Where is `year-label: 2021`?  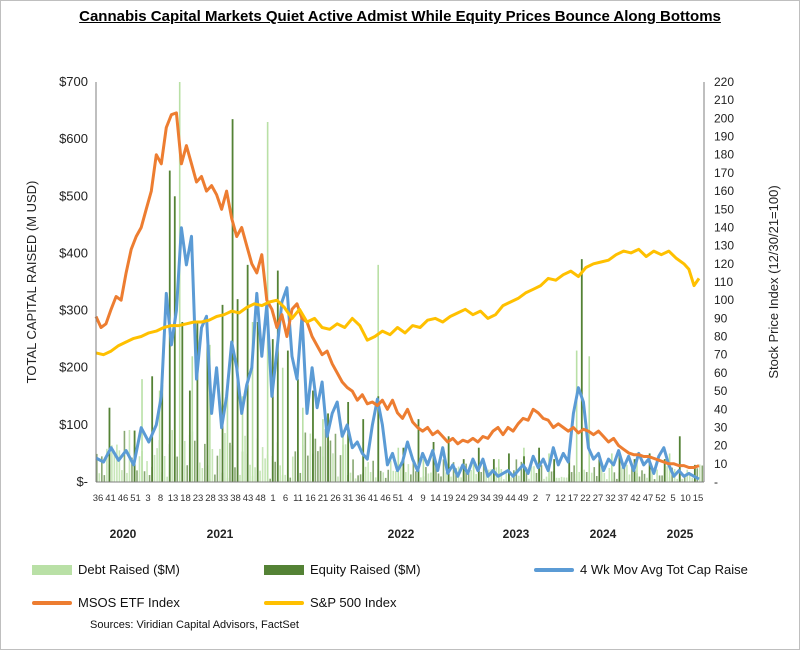 year-label: 2021 is located at coordinates (220, 534).